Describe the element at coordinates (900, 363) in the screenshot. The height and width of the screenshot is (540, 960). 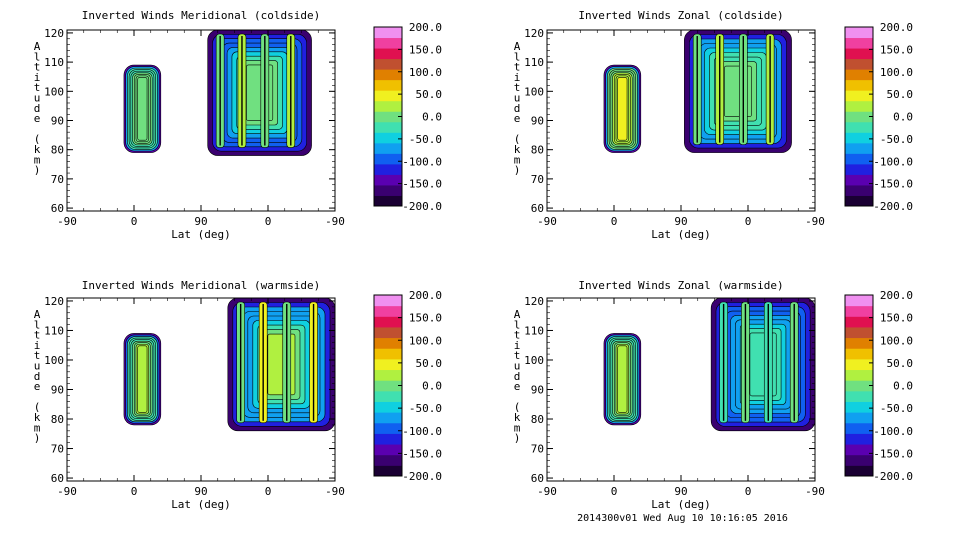
I see `colorbar-tick-label: 50.0` at that location.